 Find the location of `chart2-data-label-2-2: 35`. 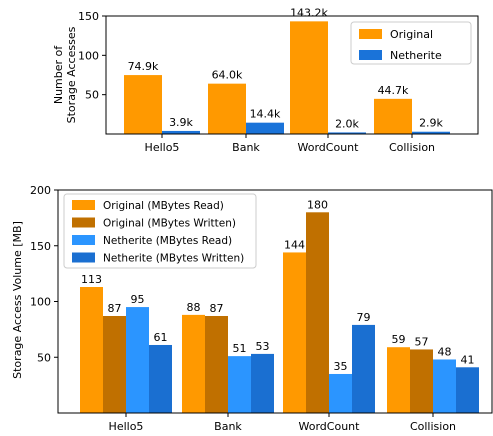

chart2-data-label-2-2: 35 is located at coordinates (341, 366).